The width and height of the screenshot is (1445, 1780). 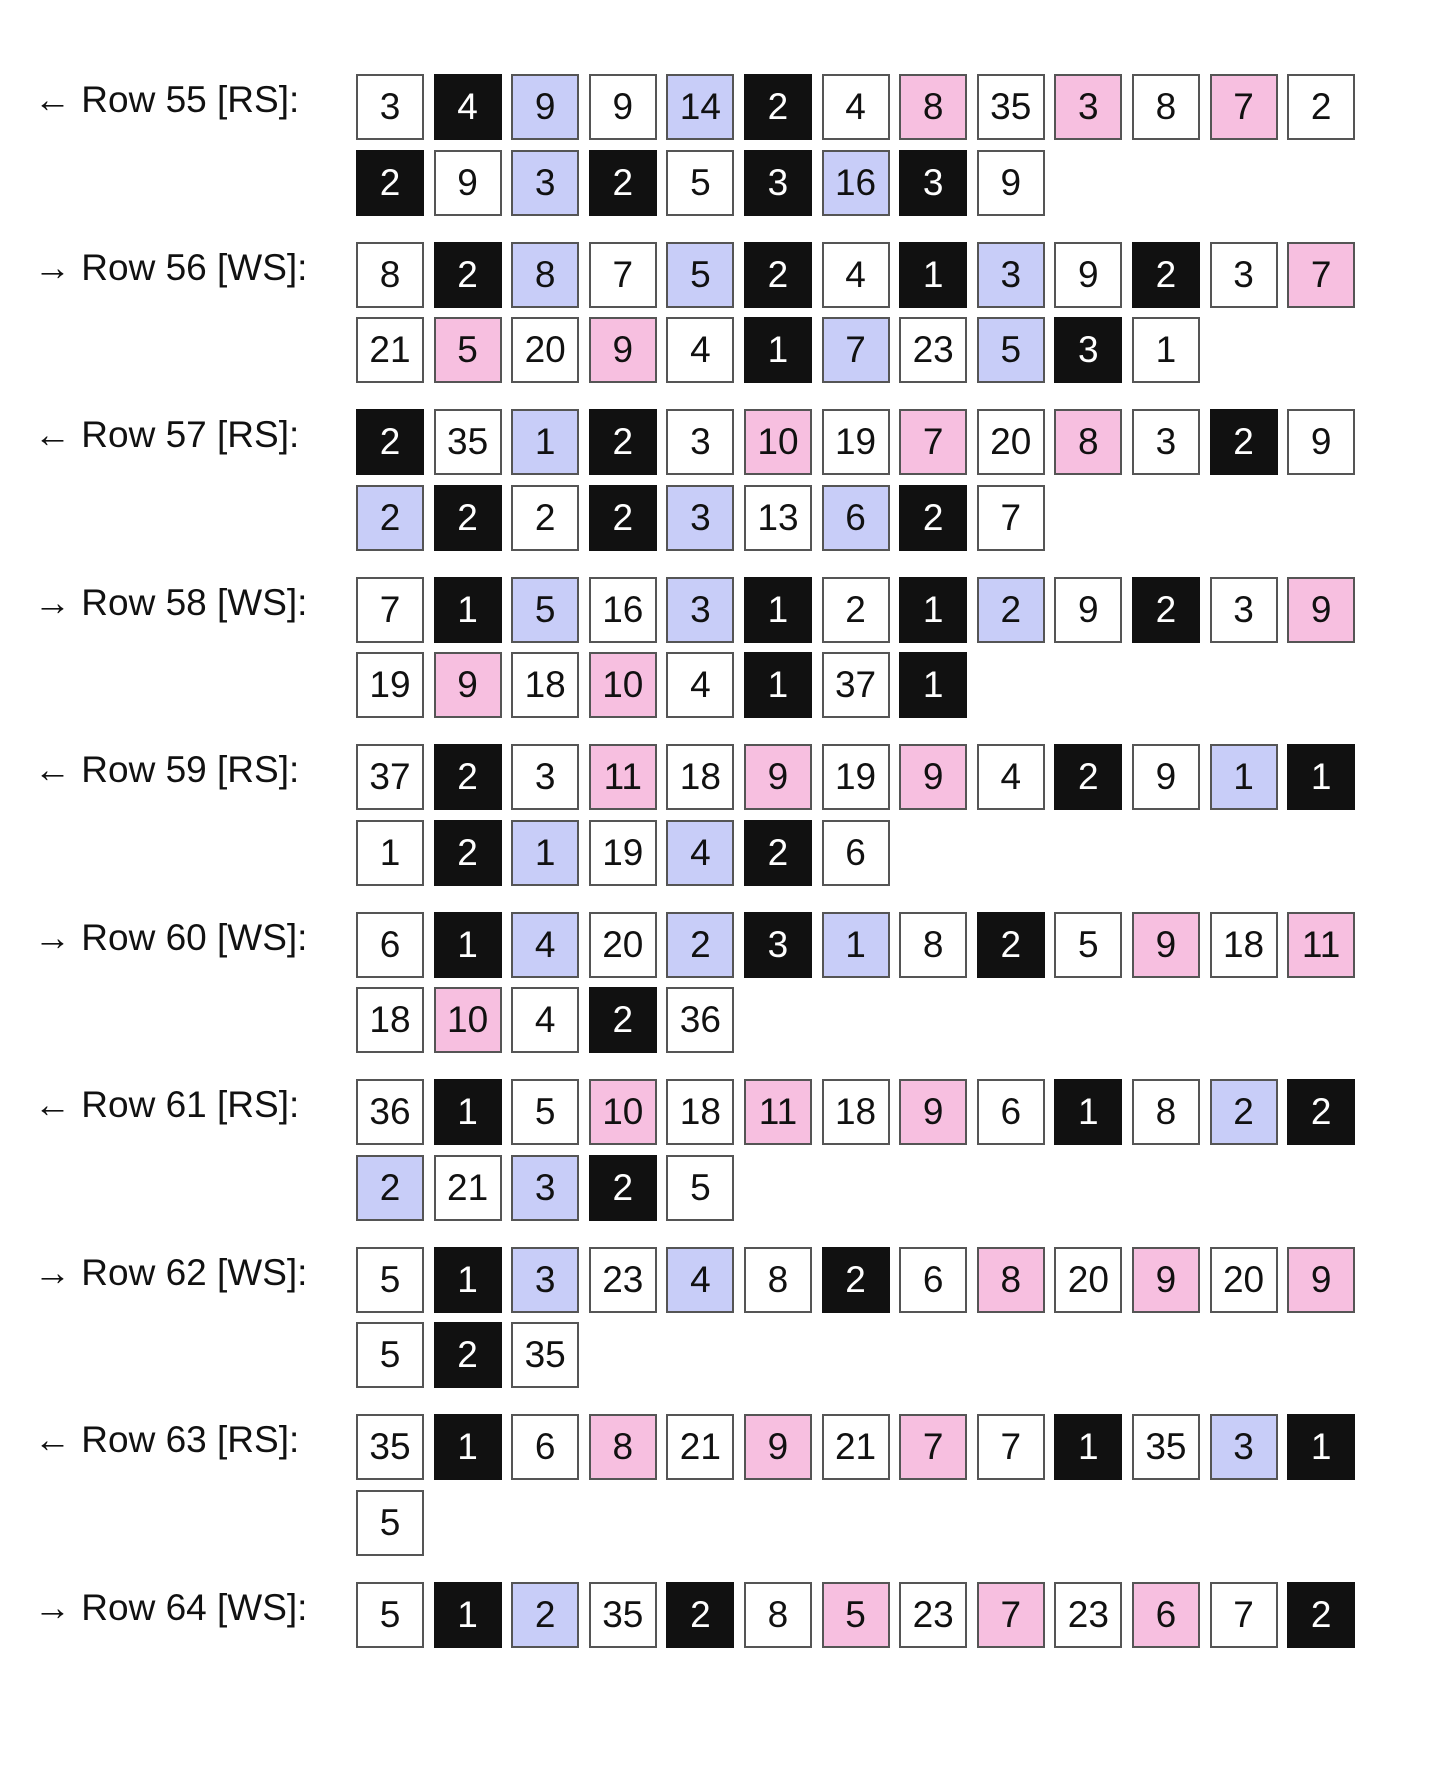 I want to click on cell-line: 6 1 4 20 2 3 1 8 2 5 9 18 11, so click(x=860, y=945).